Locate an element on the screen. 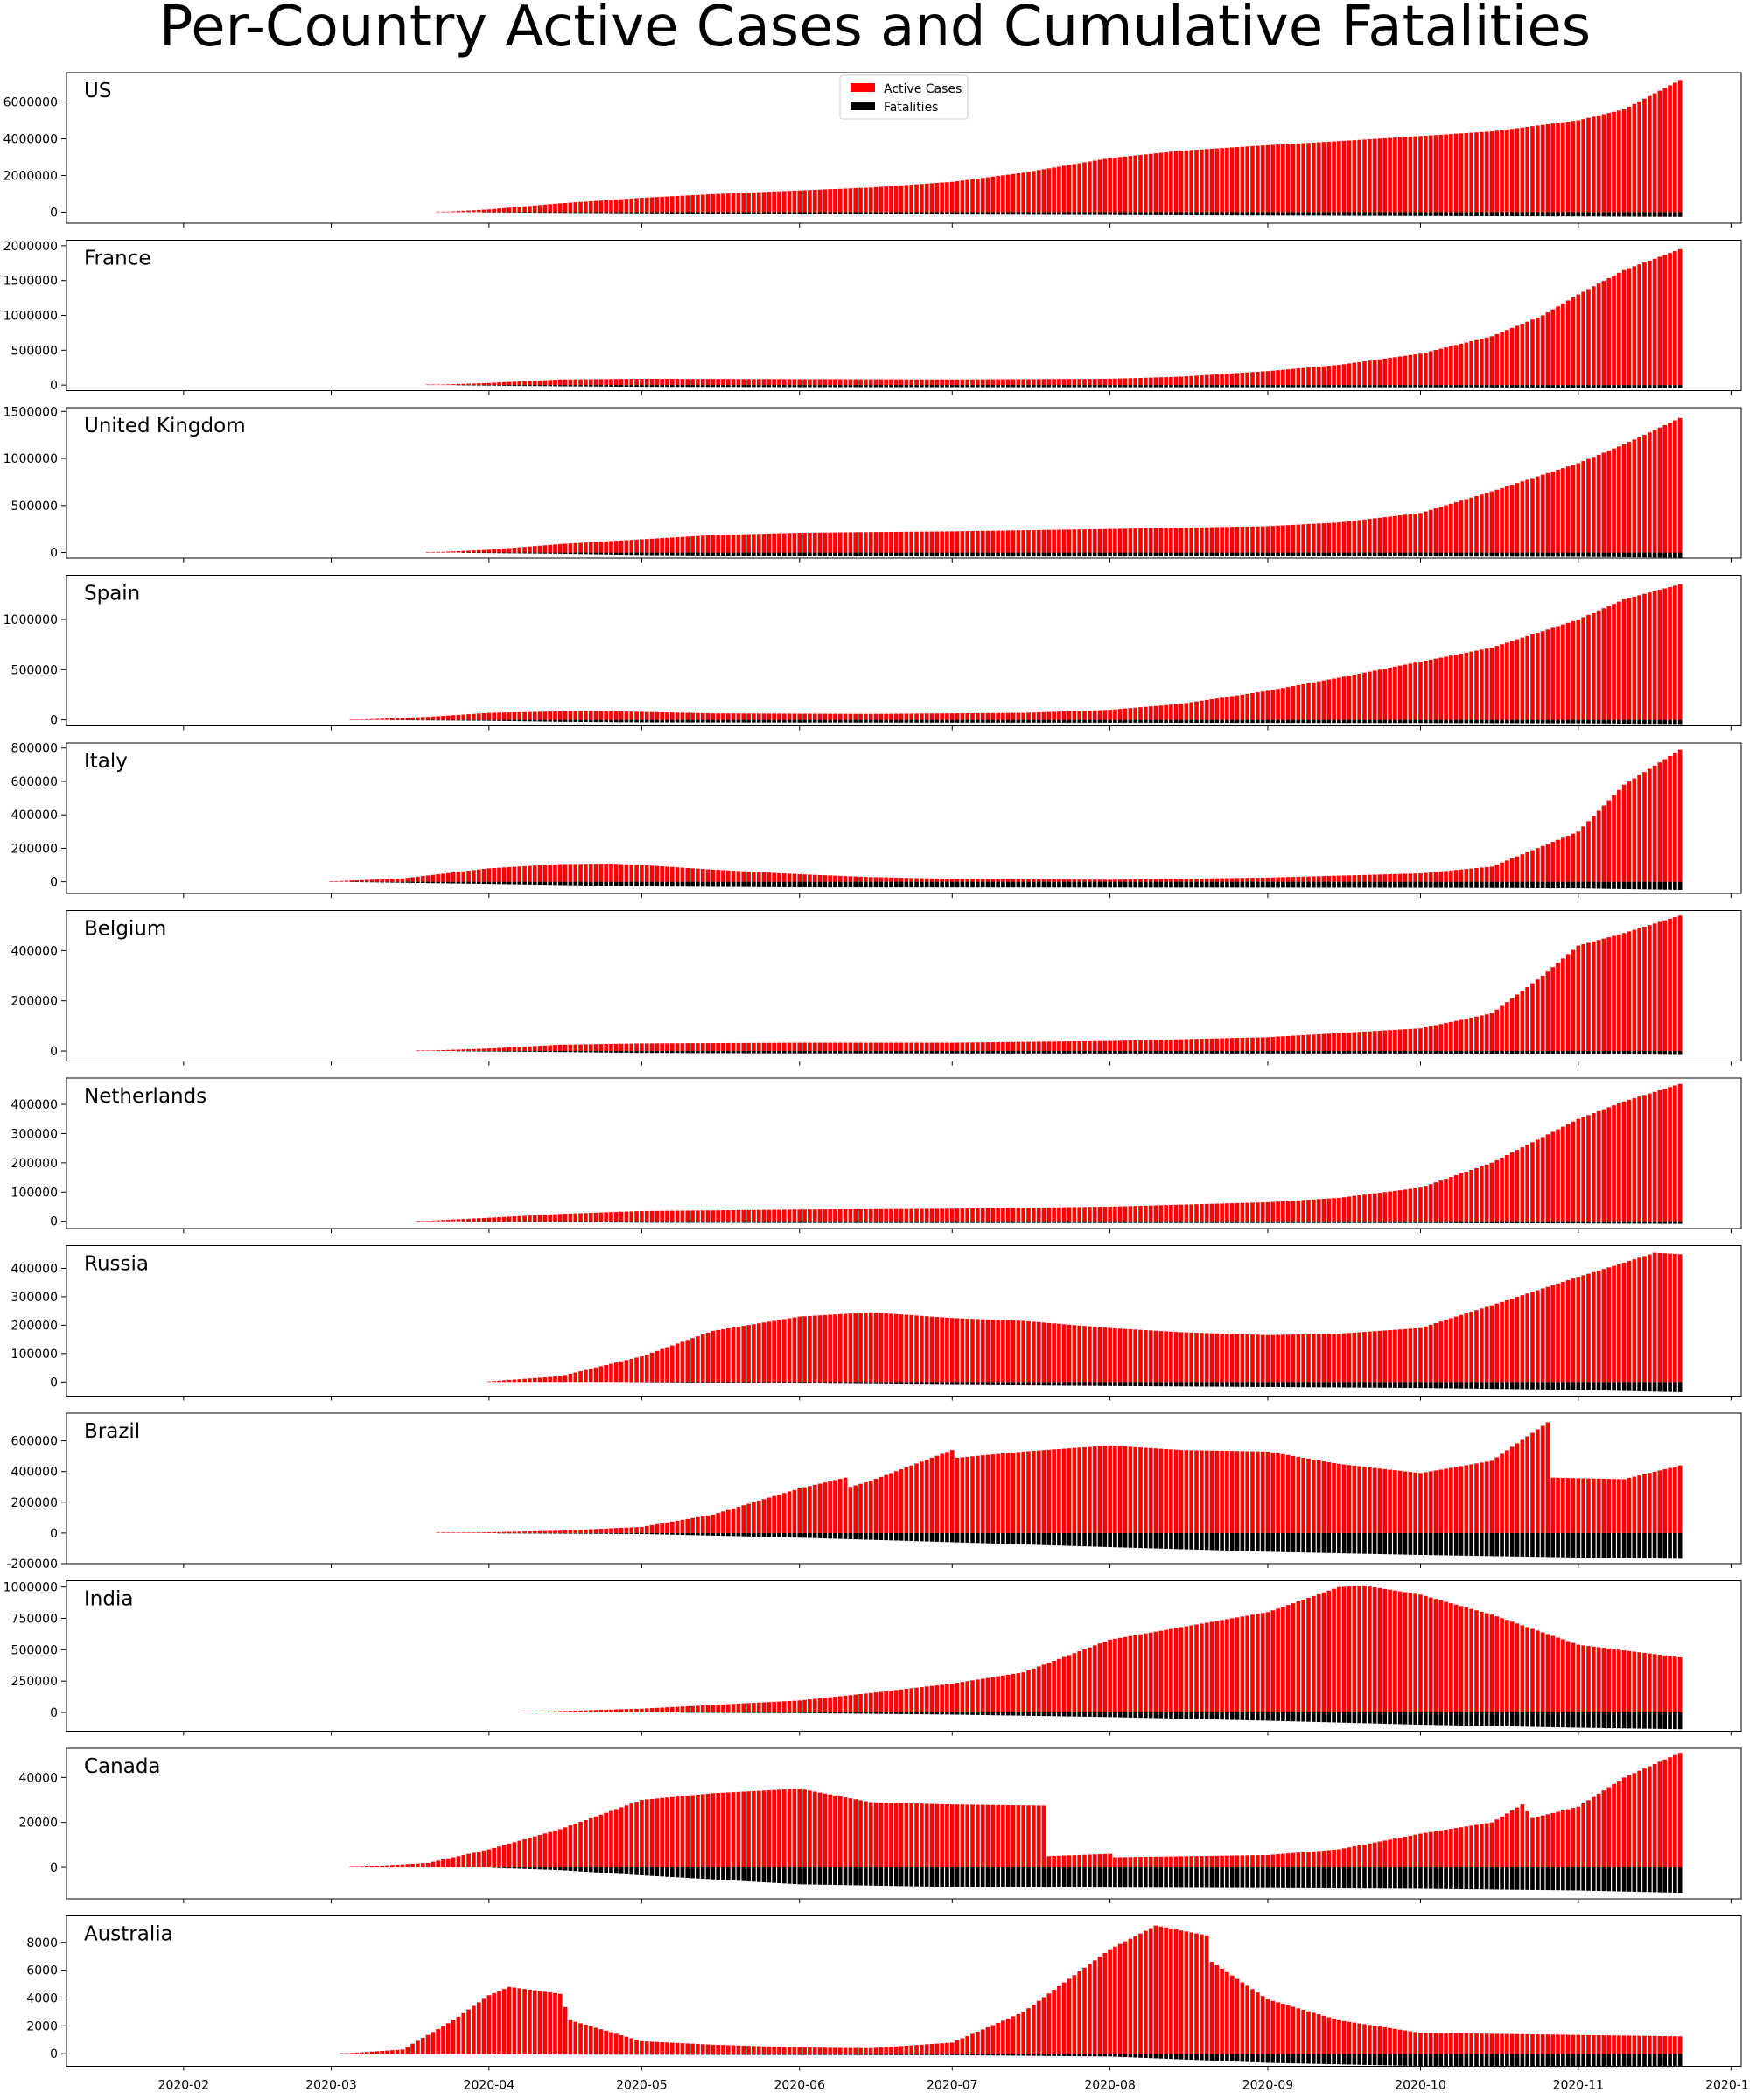 This screenshot has height=2100, width=1750. country-label: Russia is located at coordinates (116, 1264).